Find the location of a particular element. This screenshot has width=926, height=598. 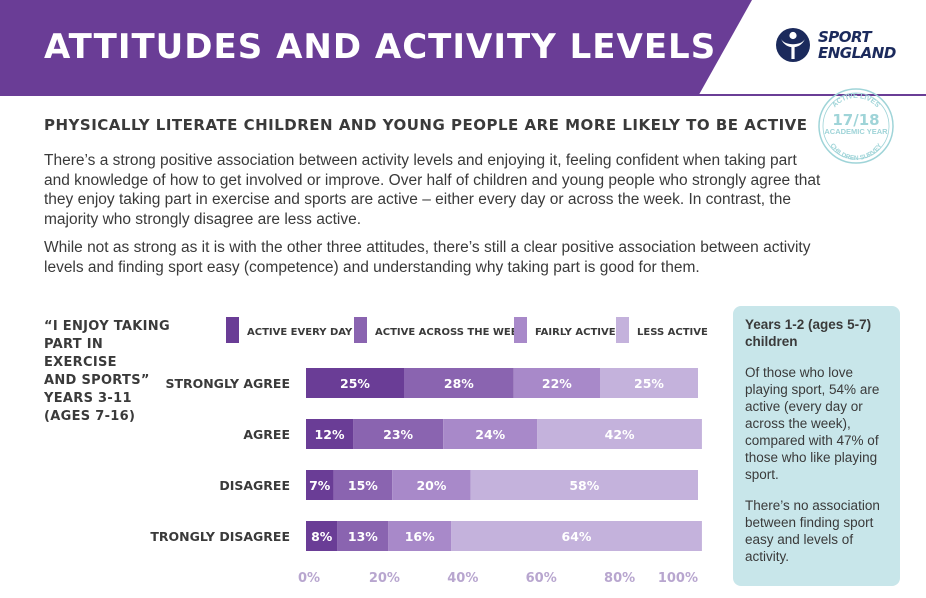

data-label: 28% is located at coordinates (459, 383).